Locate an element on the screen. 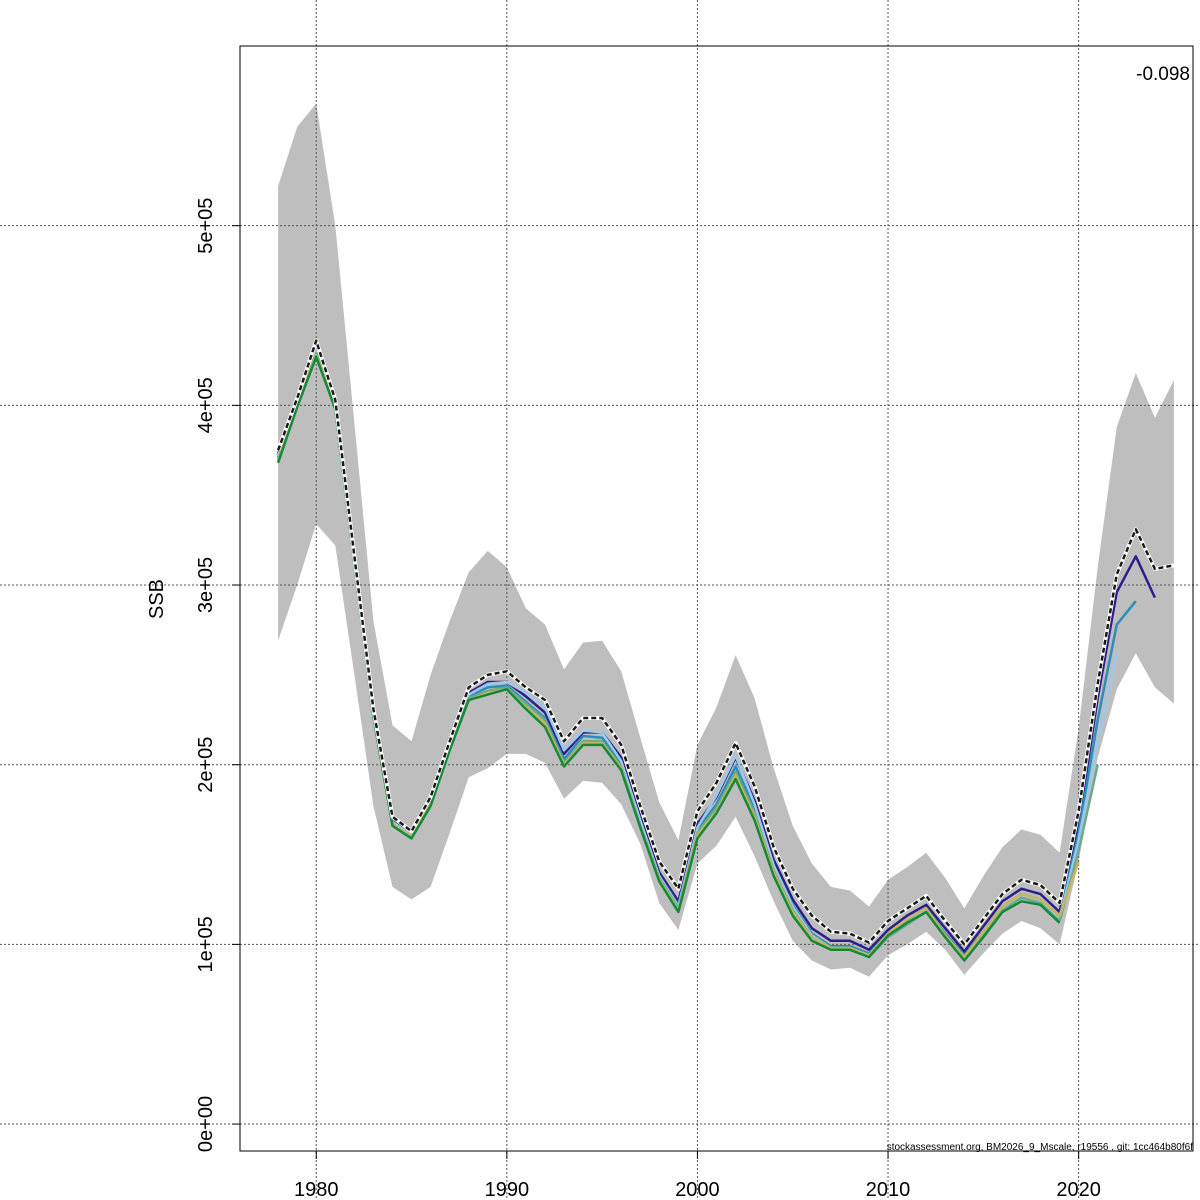  y-tick-label: 0e+00 is located at coordinates (206, 1124).